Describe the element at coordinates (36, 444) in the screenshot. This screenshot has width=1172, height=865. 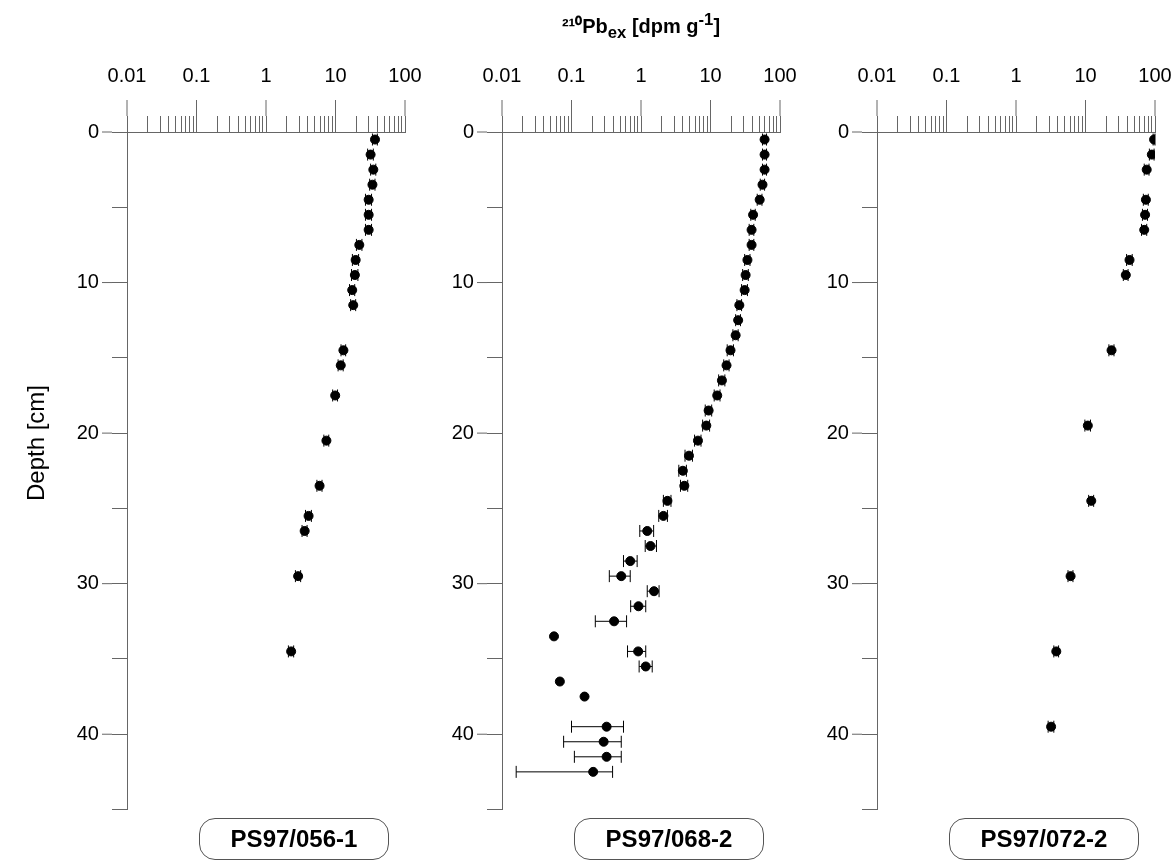
I see `y-axis-title: Depth [cm]` at that location.